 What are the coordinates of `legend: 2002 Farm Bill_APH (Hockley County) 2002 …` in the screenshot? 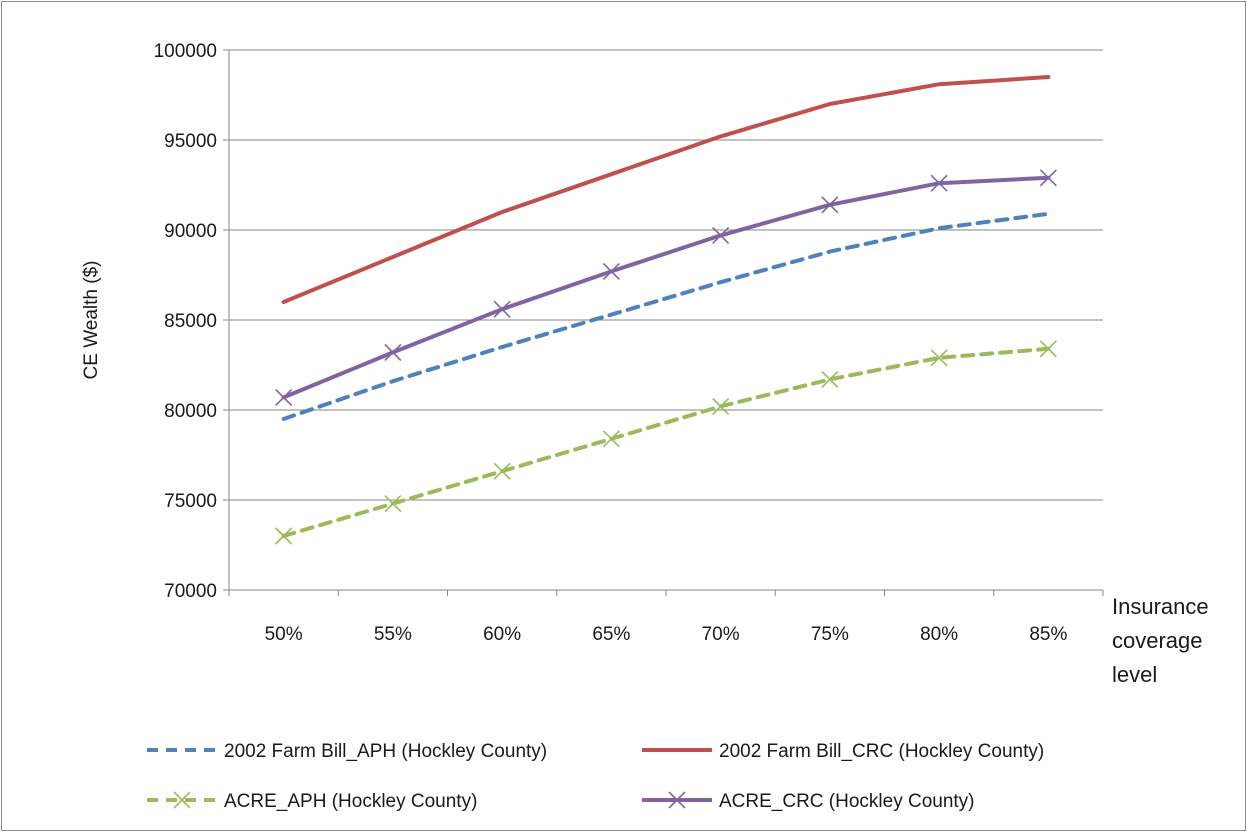 It's located at (595, 776).